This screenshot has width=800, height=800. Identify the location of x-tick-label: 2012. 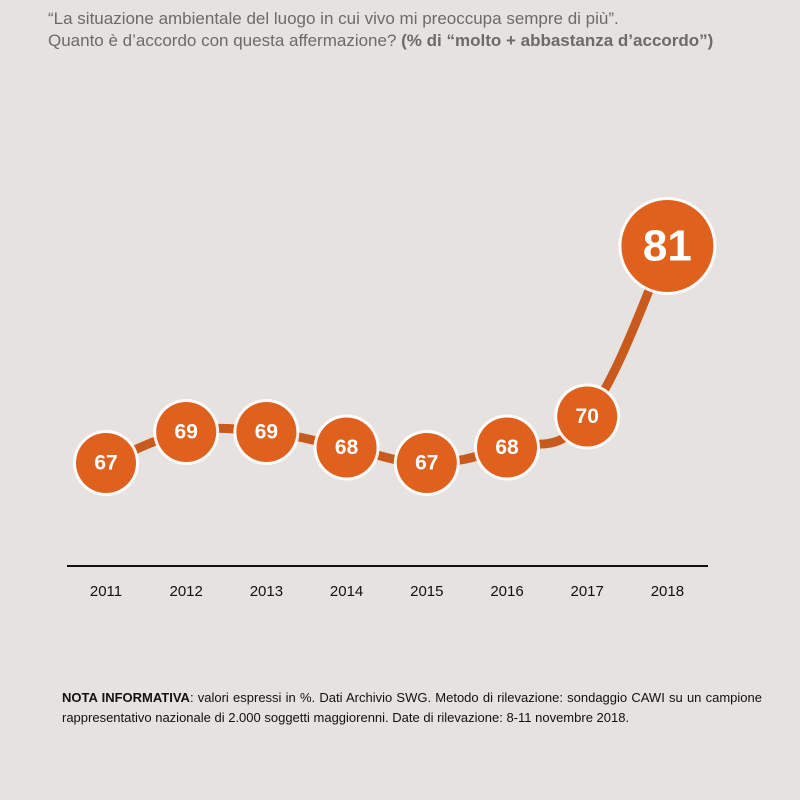
(186, 591).